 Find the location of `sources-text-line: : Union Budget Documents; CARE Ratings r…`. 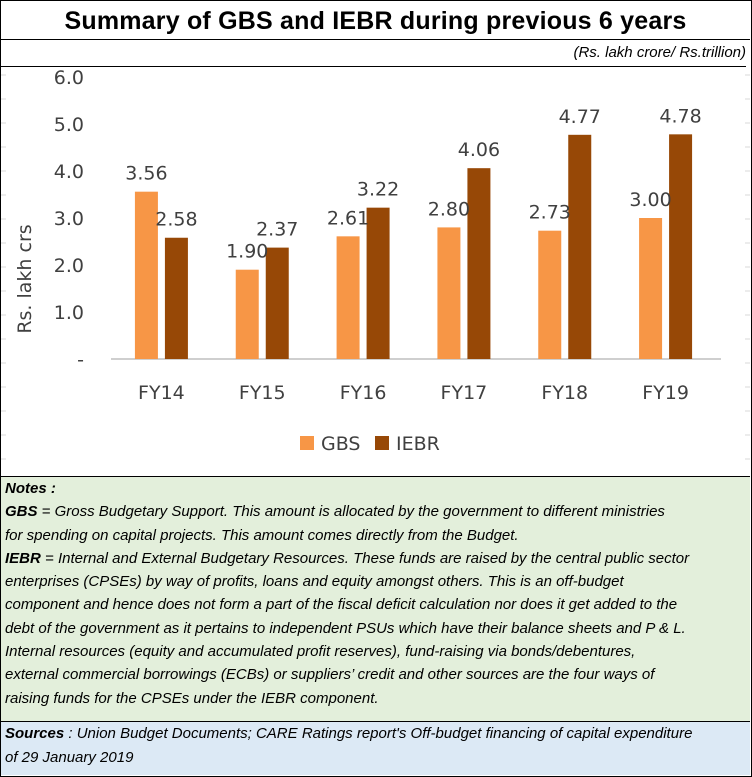

sources-text-line: : Union Budget Documents; CARE Ratings r… is located at coordinates (378, 733).